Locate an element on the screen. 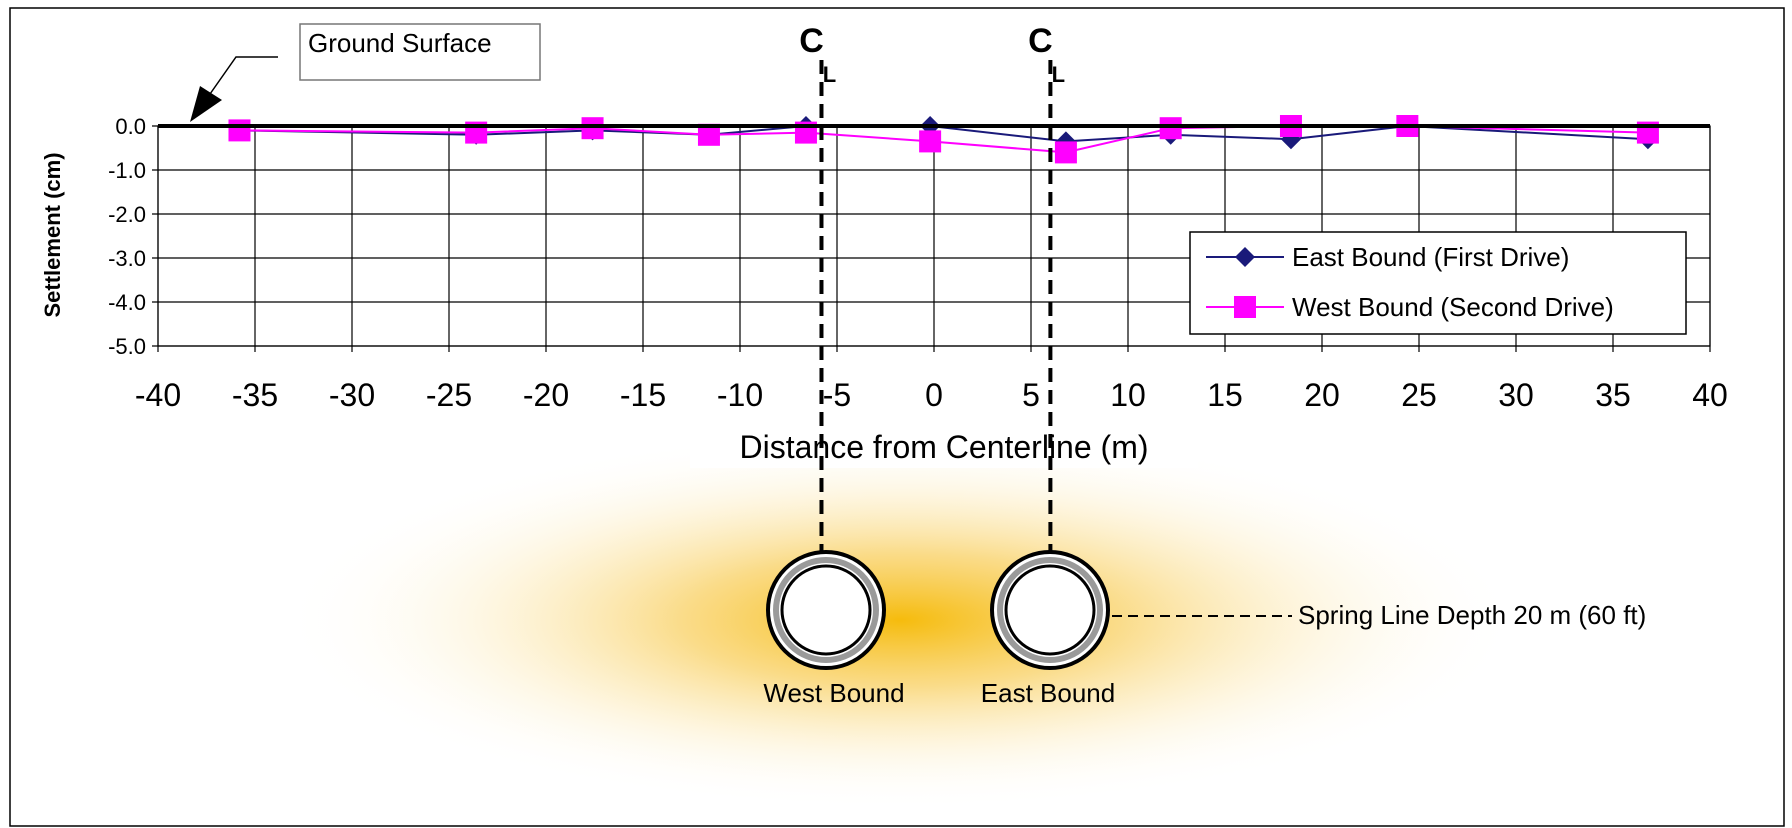 The width and height of the screenshot is (1792, 828). x-tick-label: -35 is located at coordinates (255, 395).